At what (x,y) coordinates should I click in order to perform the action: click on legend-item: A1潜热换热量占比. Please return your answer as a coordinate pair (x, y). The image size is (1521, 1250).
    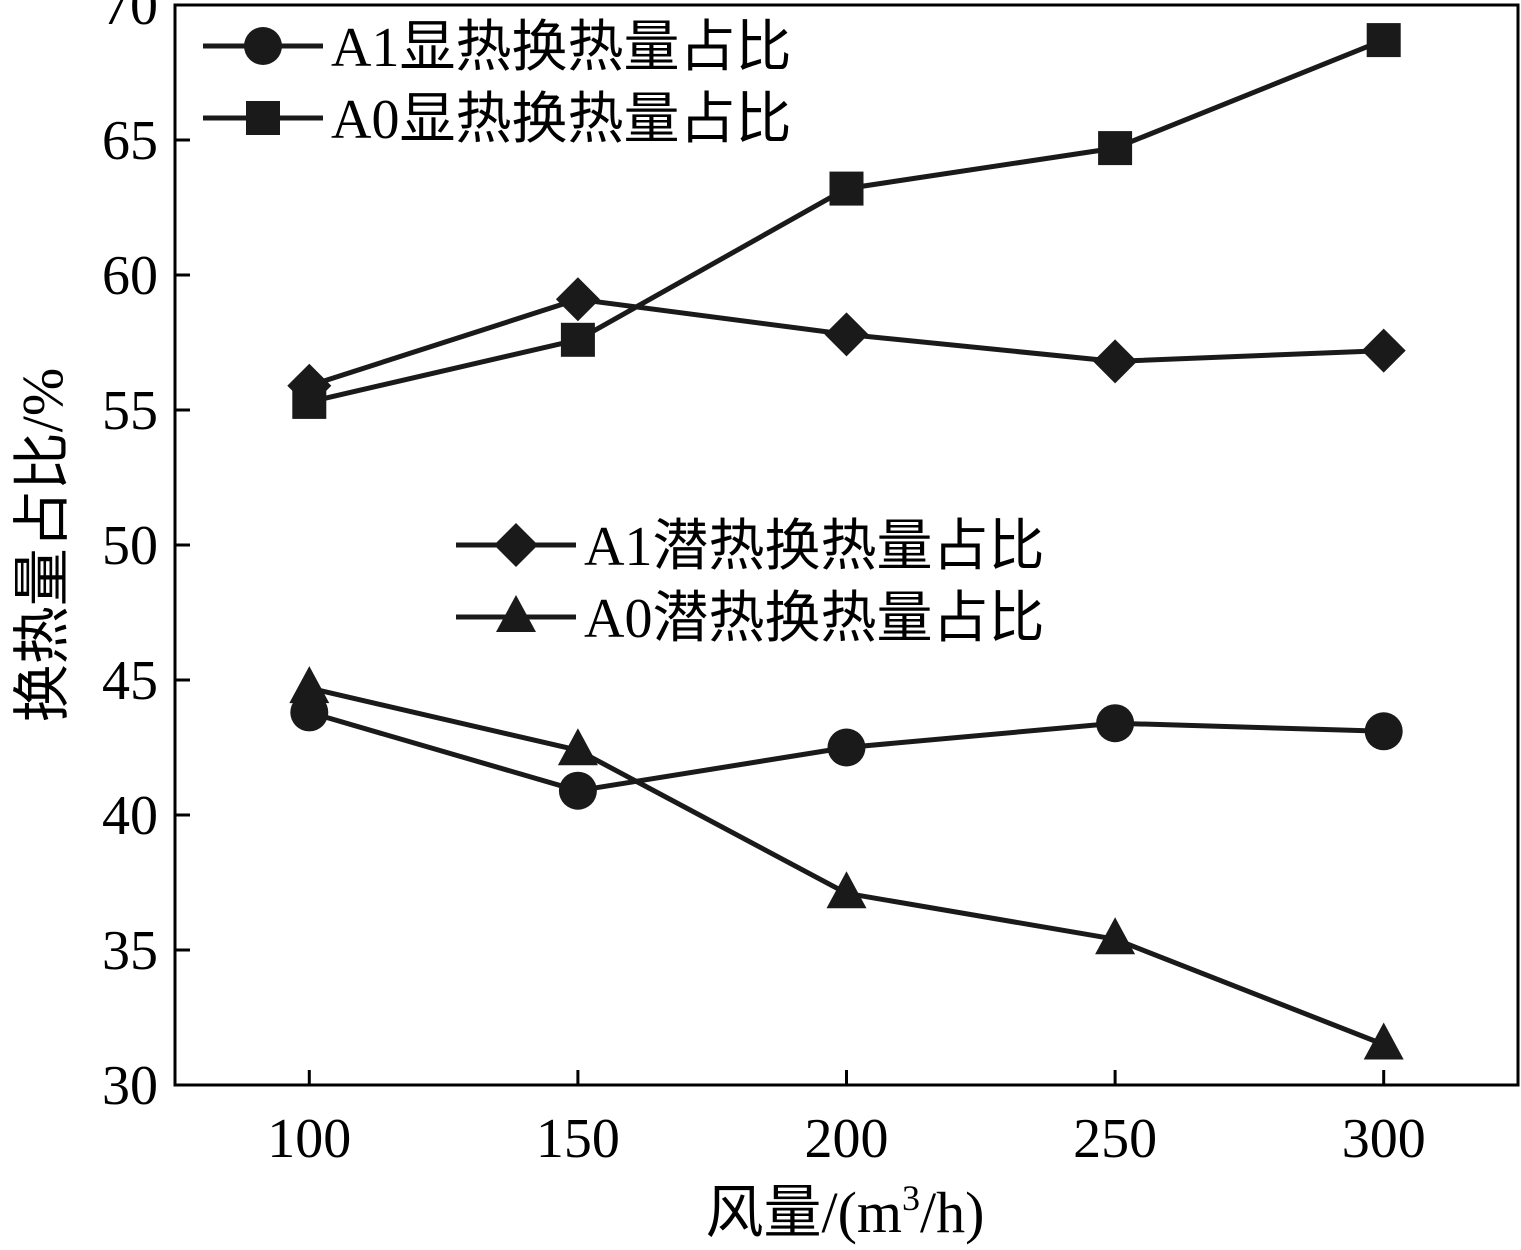
    Looking at the image, I should click on (750, 547).